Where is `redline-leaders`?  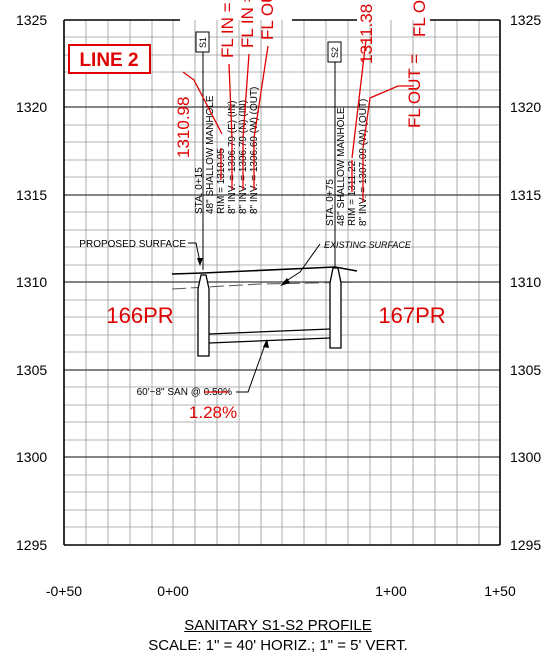 redline-leaders is located at coordinates (298, 99).